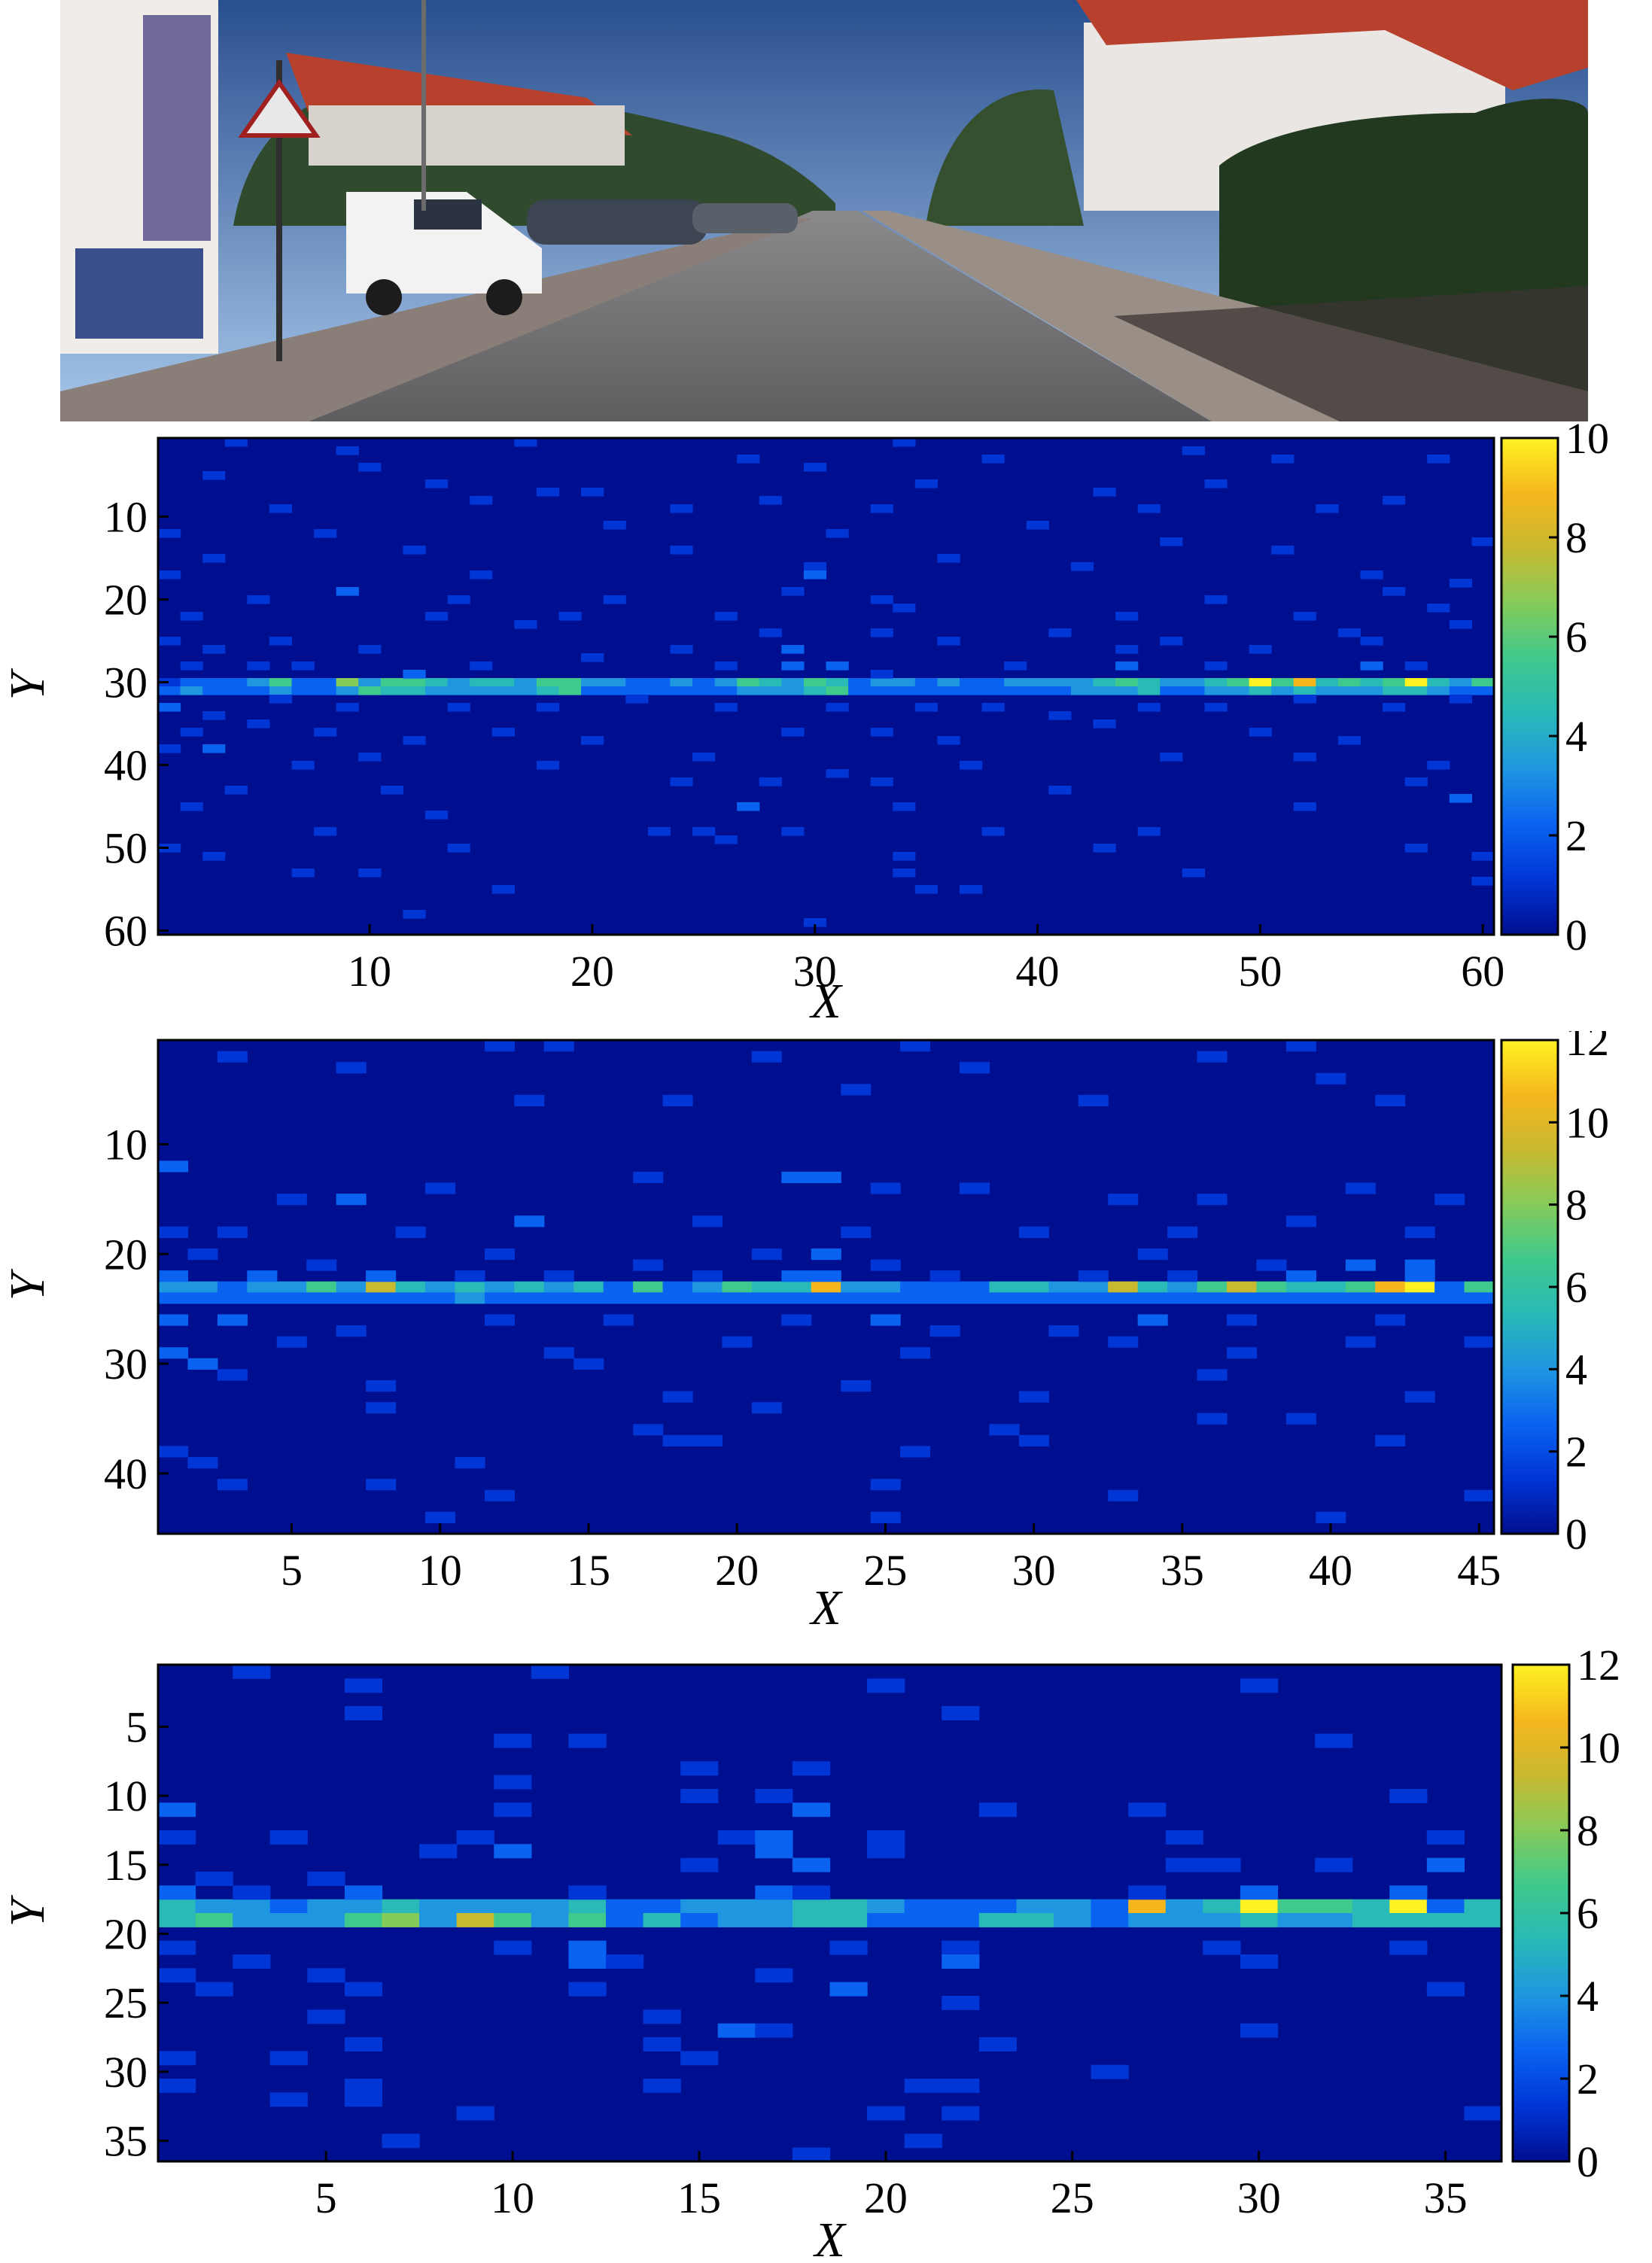  What do you see at coordinates (1483, 971) in the screenshot?
I see `x-tick-label: 60` at bounding box center [1483, 971].